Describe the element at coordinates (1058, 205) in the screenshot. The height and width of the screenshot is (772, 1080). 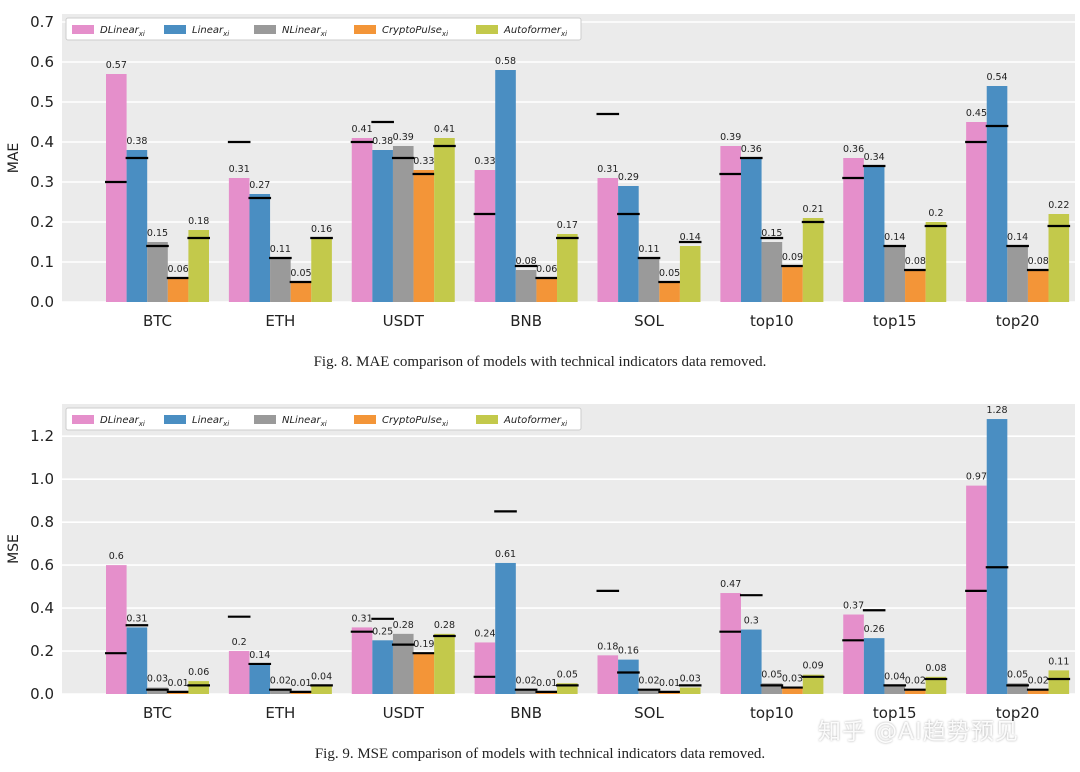
I see `data-label: 0.22` at that location.